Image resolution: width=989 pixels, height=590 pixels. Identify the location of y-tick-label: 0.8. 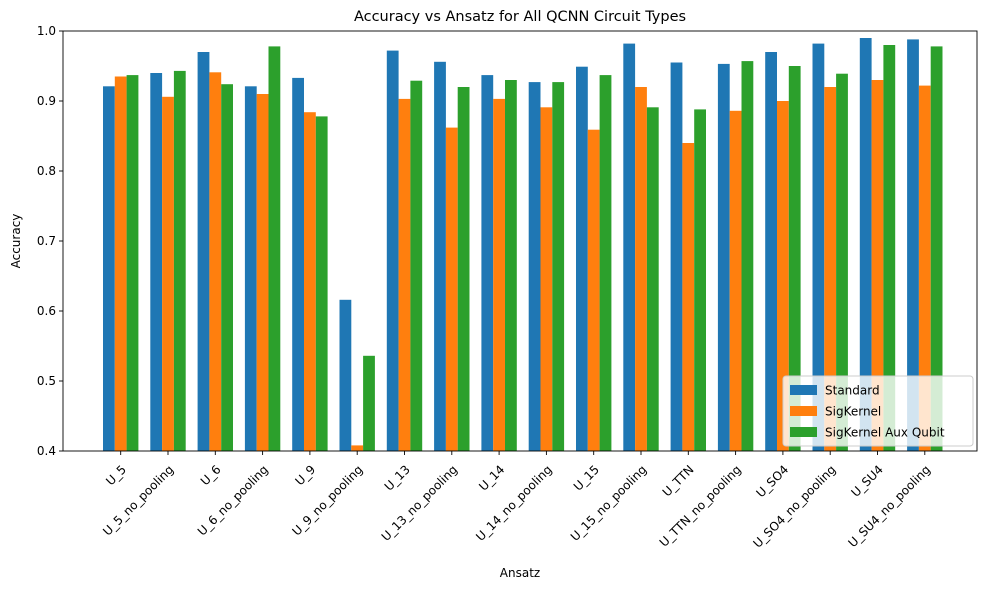
(46, 171).